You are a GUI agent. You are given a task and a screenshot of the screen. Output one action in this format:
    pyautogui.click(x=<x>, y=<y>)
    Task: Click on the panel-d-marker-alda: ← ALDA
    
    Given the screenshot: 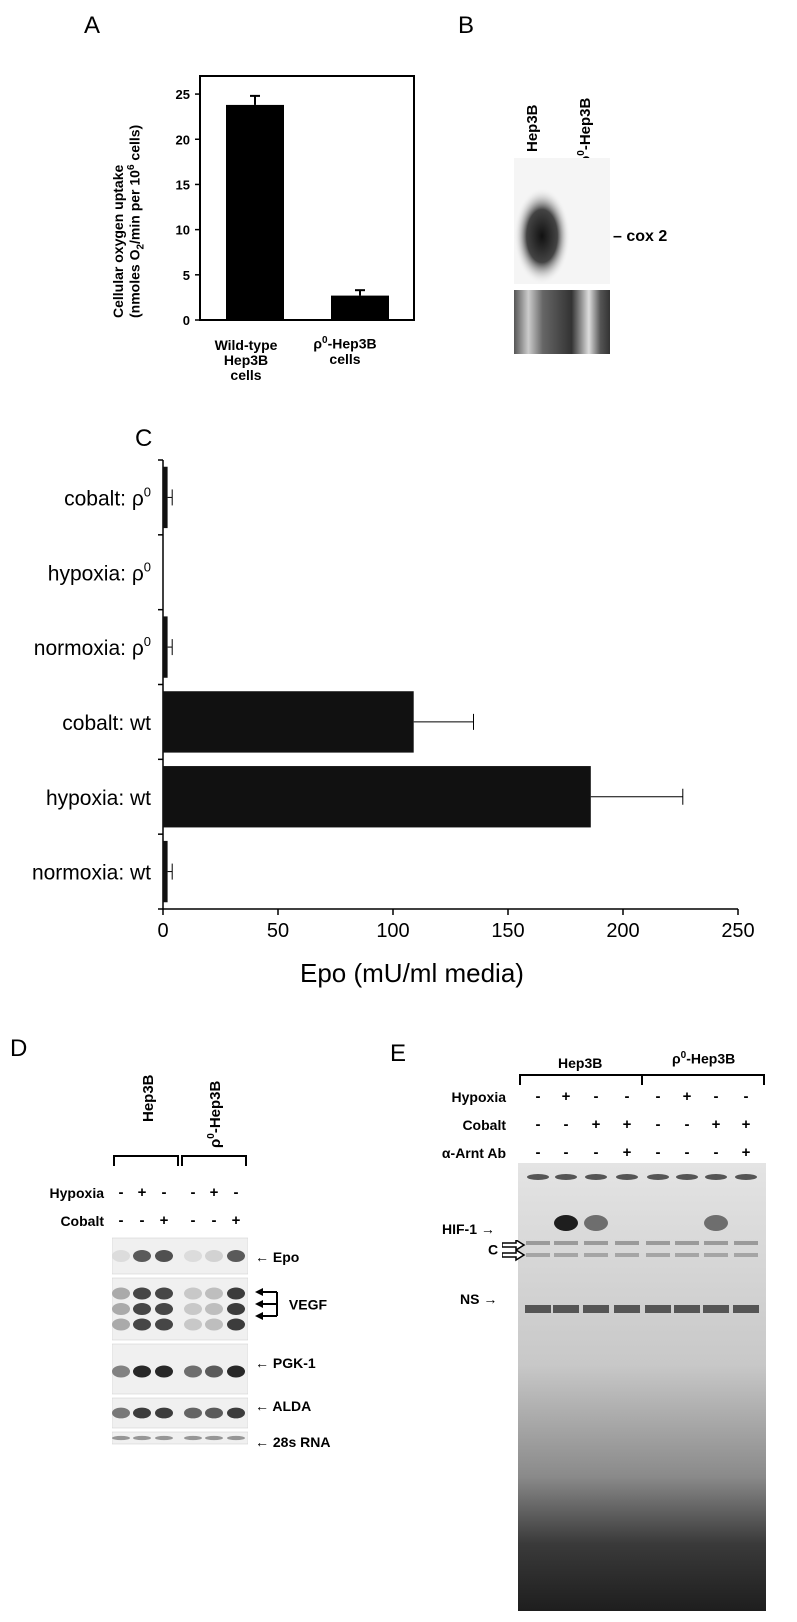 What is the action you would take?
    pyautogui.click(x=283, y=1406)
    